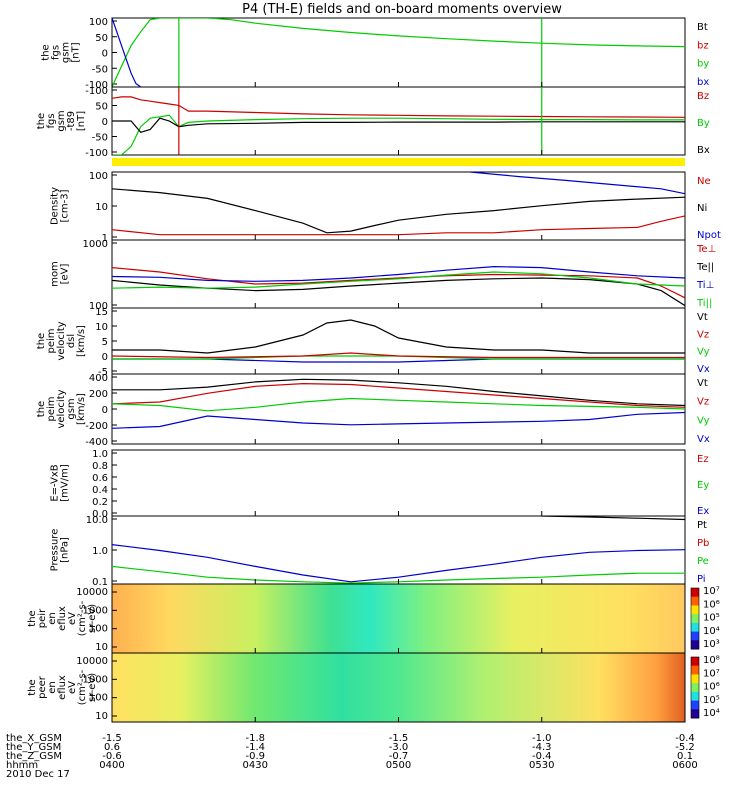 This screenshot has height=800, width=750. I want to click on y-axis-label: thefgsgsm-t89[nT], so click(61, 120).